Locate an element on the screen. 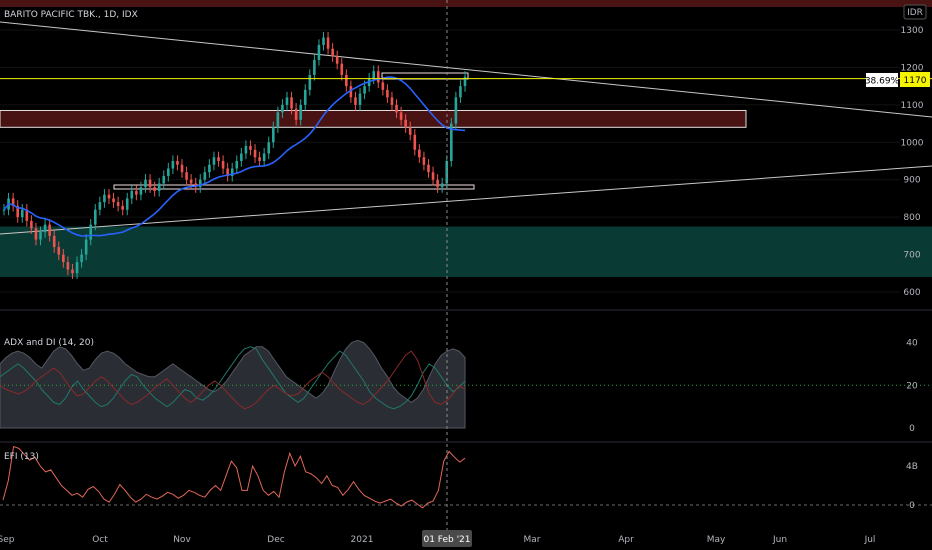  price-tick-label: 1200 is located at coordinates (912, 68).